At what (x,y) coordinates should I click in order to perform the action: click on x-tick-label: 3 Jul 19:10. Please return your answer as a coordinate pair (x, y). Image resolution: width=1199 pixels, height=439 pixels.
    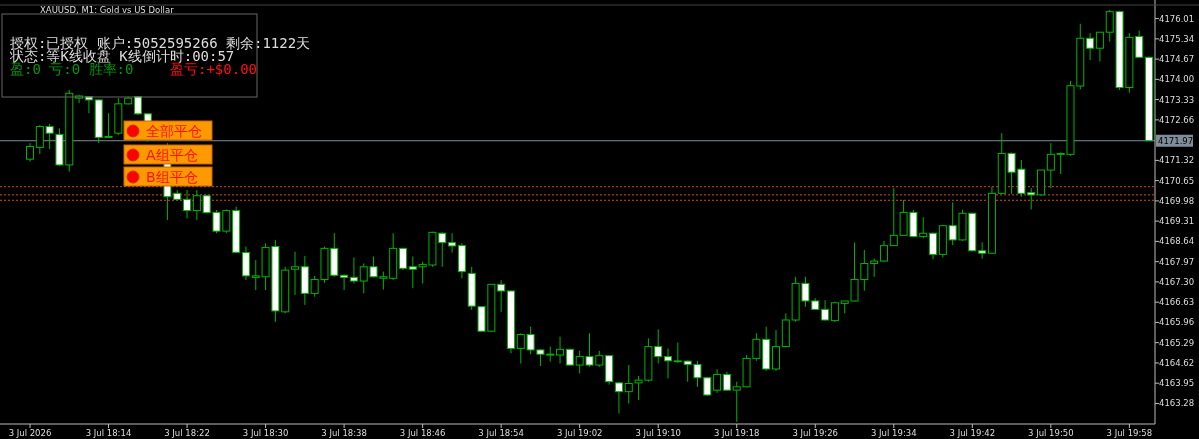
    Looking at the image, I should click on (658, 433).